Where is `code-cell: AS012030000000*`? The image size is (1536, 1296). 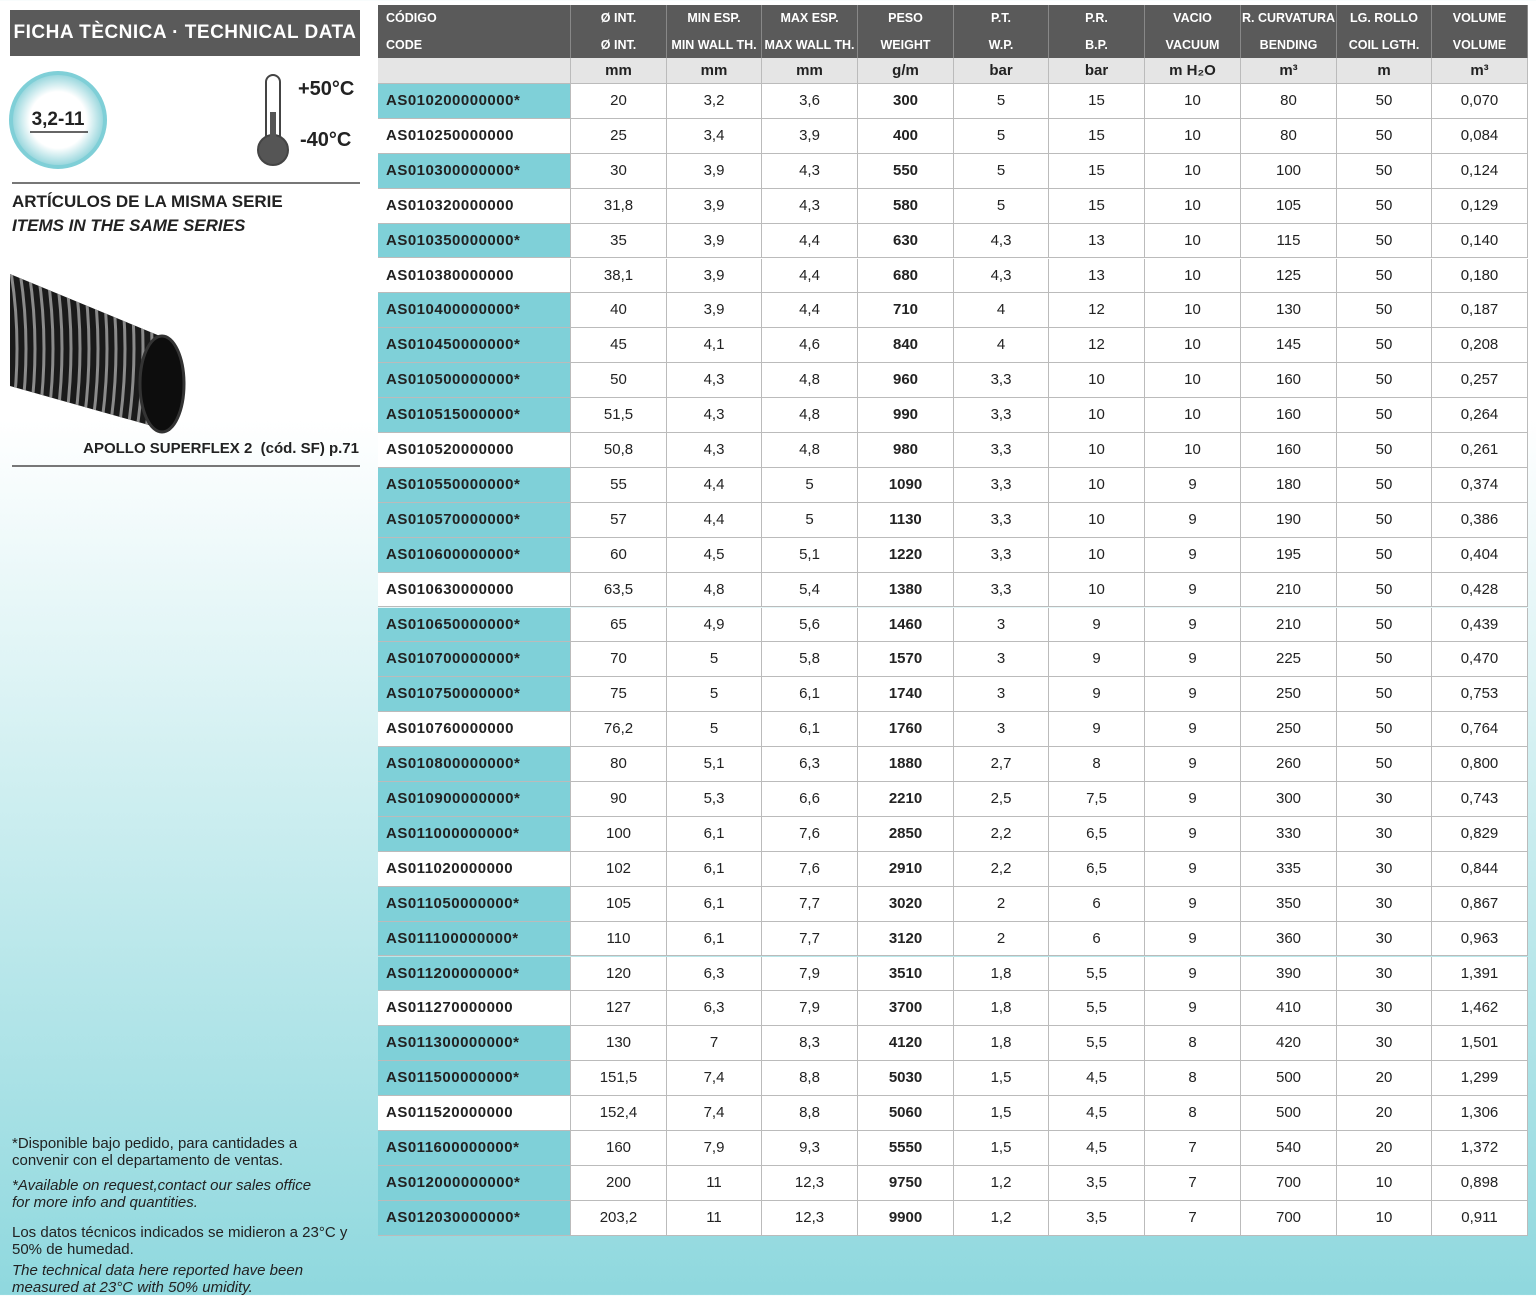
code-cell: AS012030000000* is located at coordinates (474, 1218).